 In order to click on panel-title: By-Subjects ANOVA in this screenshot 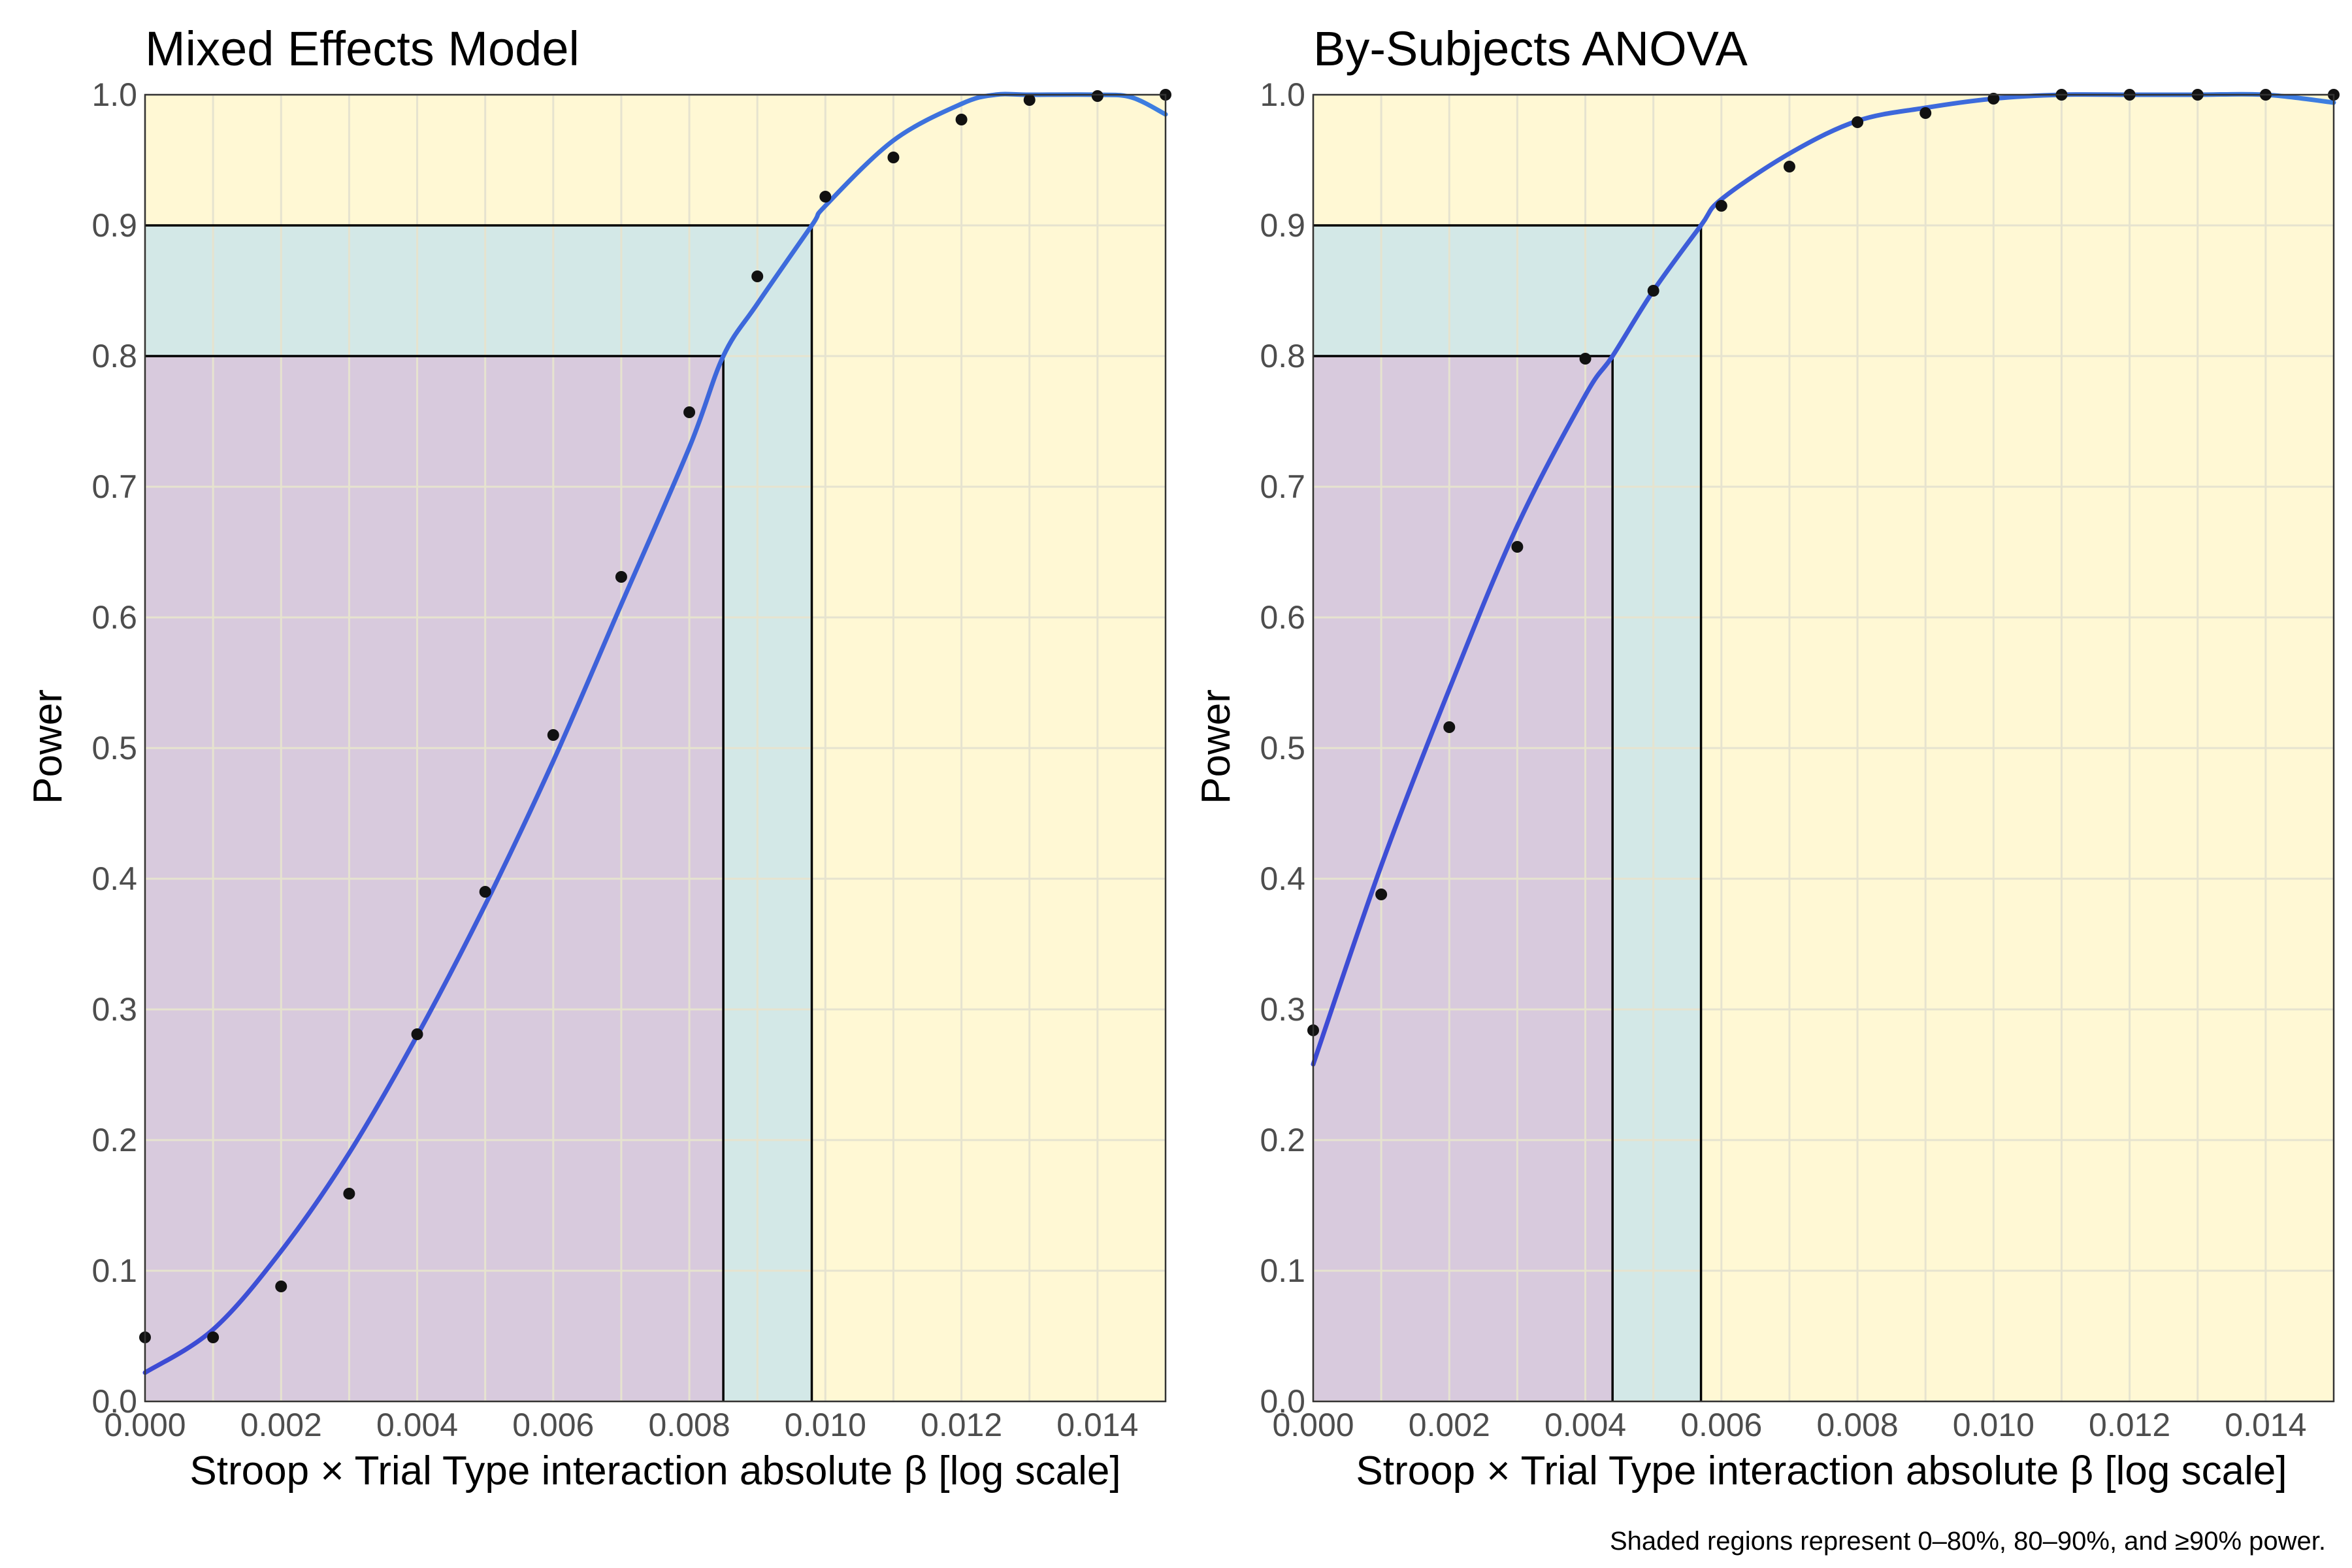, I will do `click(1530, 49)`.